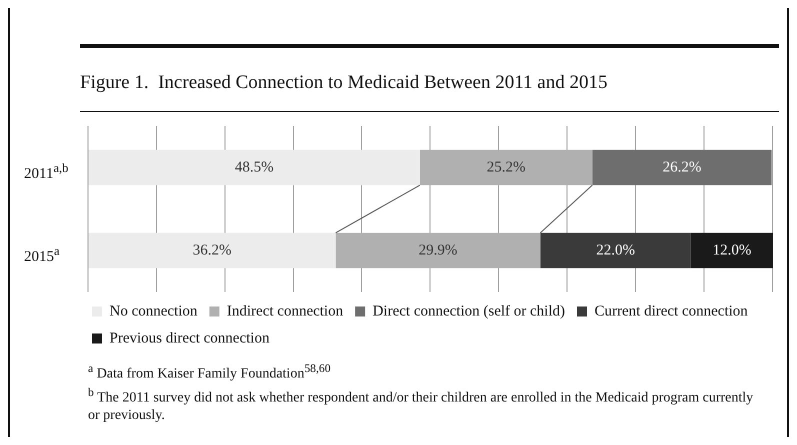 This screenshot has width=797, height=445. What do you see at coordinates (285, 311) in the screenshot?
I see `legend-label: Indirect connection` at bounding box center [285, 311].